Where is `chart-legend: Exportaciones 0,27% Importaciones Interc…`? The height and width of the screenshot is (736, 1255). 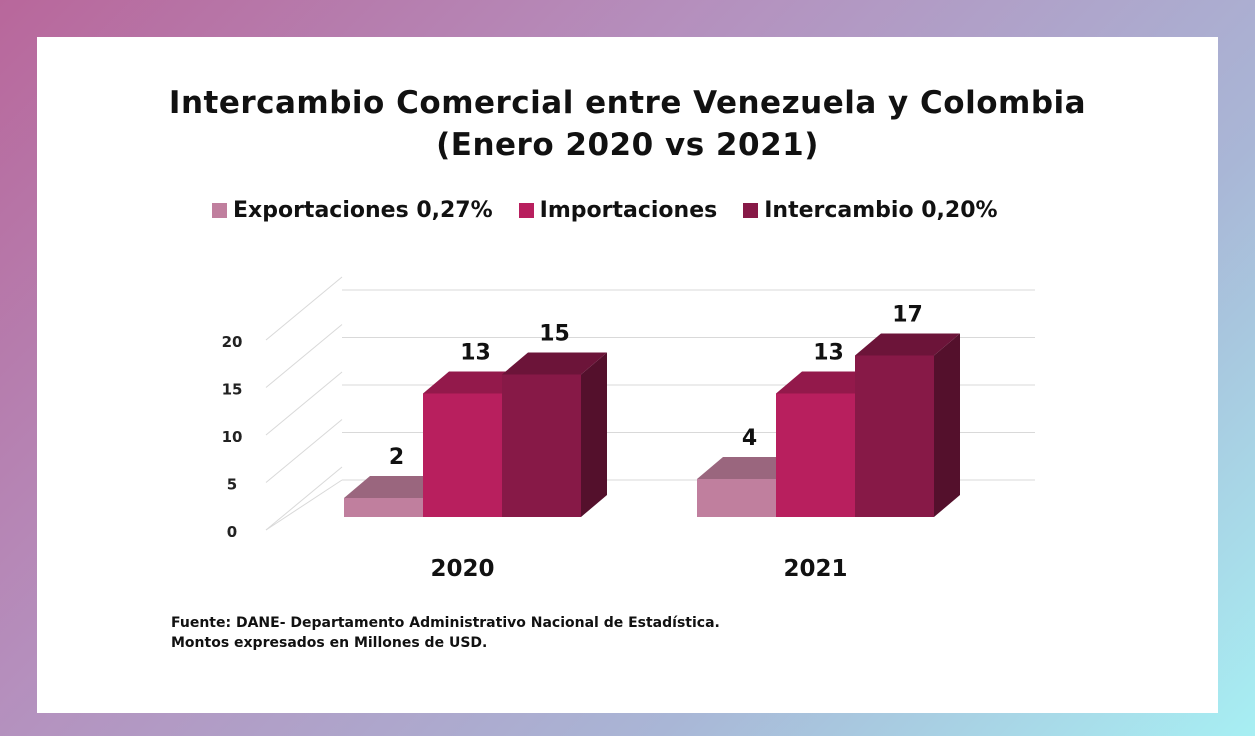 chart-legend: Exportaciones 0,27% Importaciones Interc… is located at coordinates (618, 210).